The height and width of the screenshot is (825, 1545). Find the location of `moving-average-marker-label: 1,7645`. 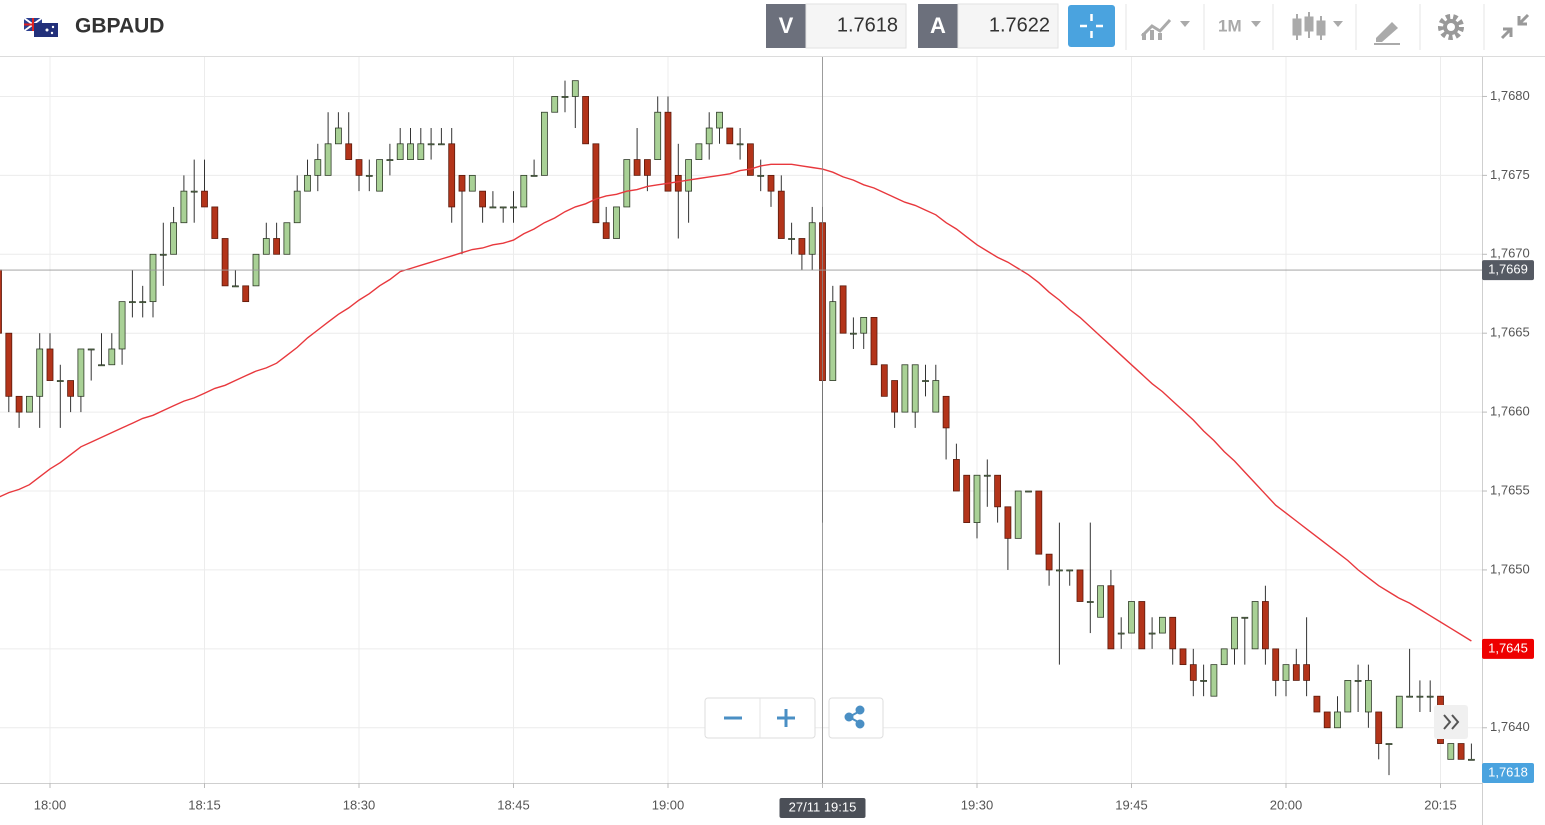

moving-average-marker-label: 1,7645 is located at coordinates (1508, 647).